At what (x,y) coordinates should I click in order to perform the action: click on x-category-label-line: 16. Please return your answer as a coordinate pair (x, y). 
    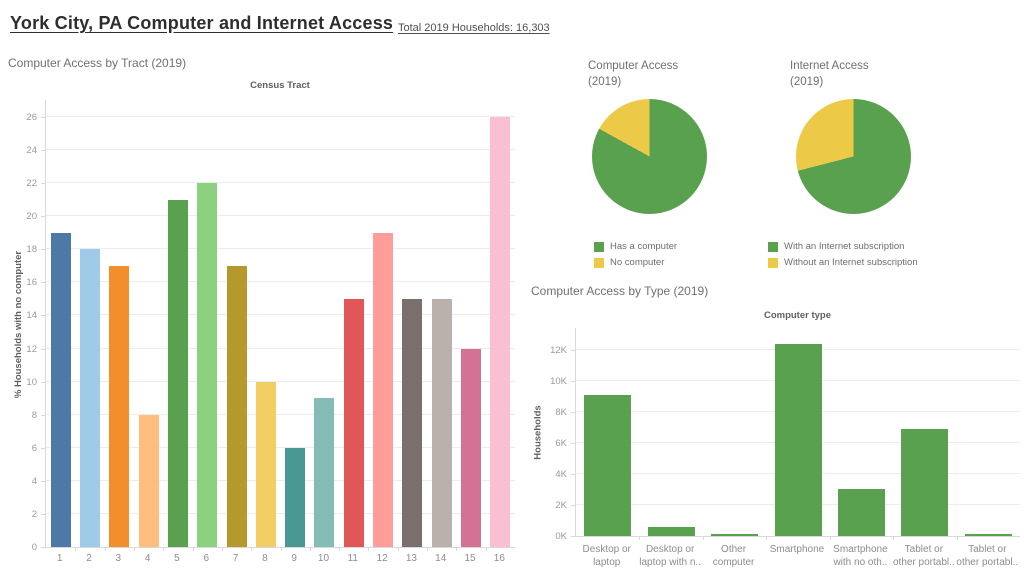
    Looking at the image, I should click on (499, 558).